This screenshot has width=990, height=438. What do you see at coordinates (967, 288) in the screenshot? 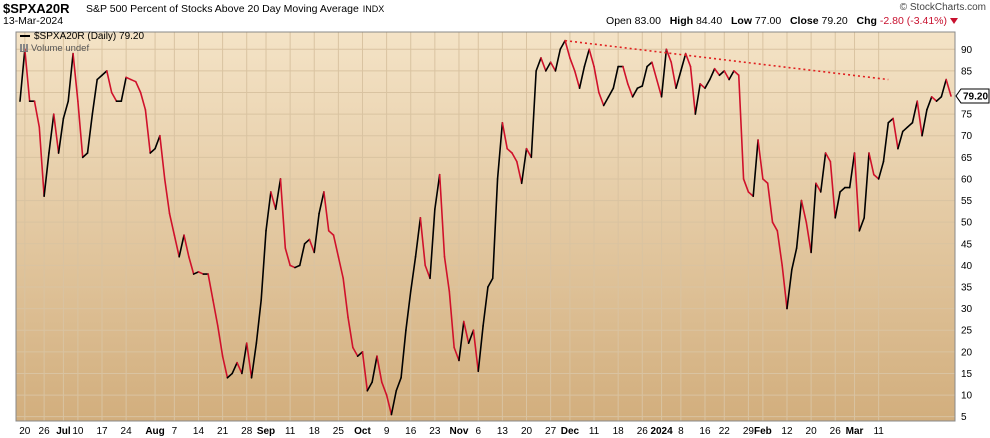
I see `y-tick-label: 35` at bounding box center [967, 288].